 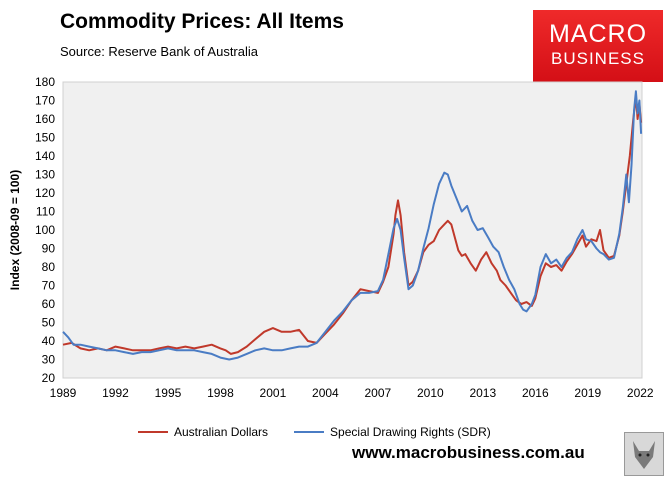 What do you see at coordinates (202, 21) in the screenshot?
I see `chart-title: Commodity Prices: All Items` at bounding box center [202, 21].